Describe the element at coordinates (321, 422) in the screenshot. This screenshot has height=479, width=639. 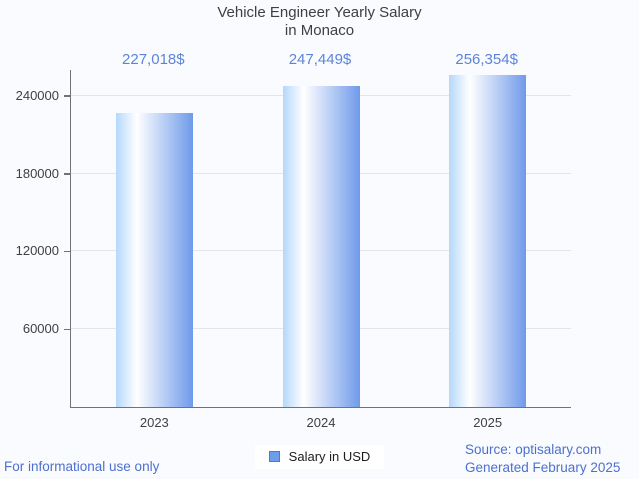
I see `x-axis-label: 2024` at that location.